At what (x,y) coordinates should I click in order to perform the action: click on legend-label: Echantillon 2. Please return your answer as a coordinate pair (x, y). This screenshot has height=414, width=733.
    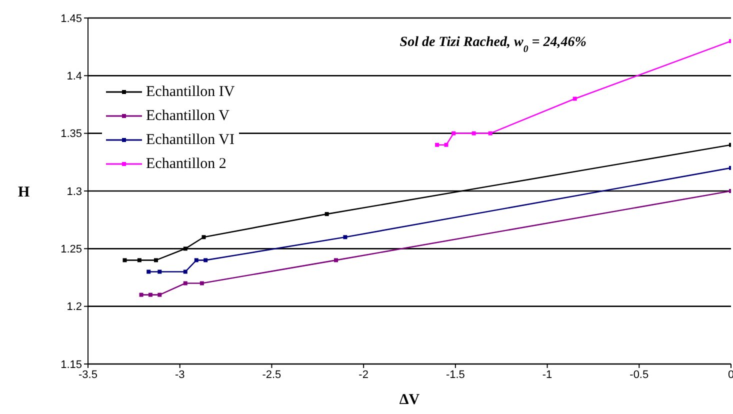
    Looking at the image, I should click on (186, 164).